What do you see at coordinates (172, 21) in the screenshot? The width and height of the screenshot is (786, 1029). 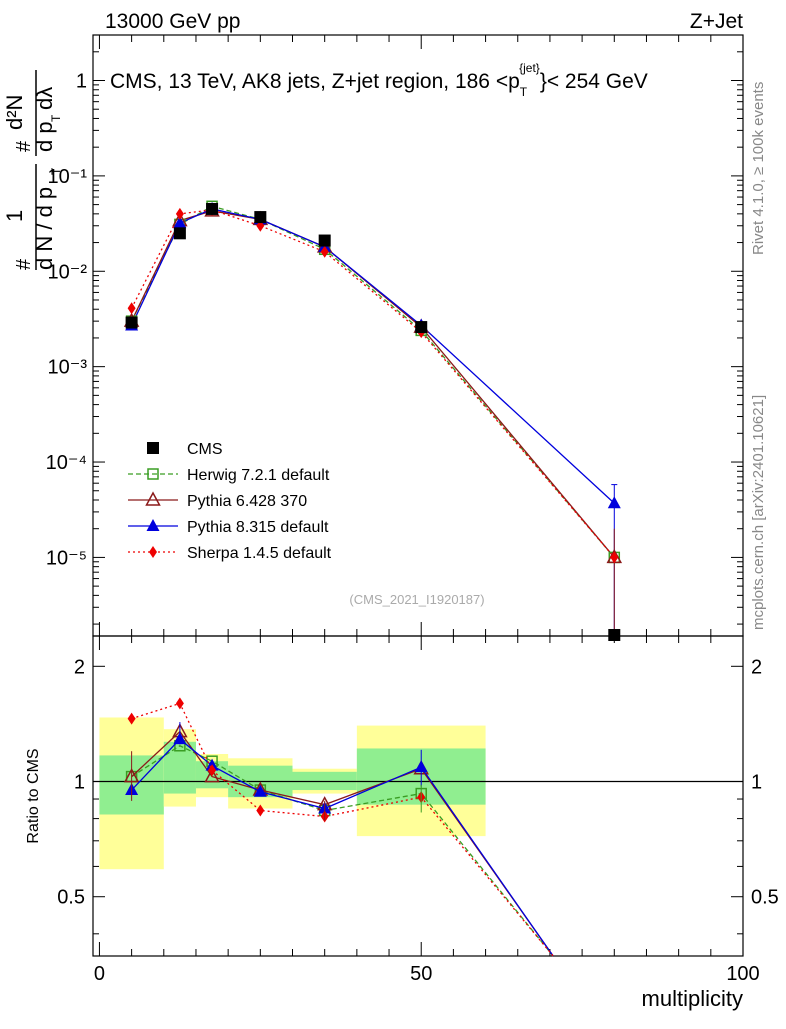 I see `header-energy: 13000 GeV pp` at bounding box center [172, 21].